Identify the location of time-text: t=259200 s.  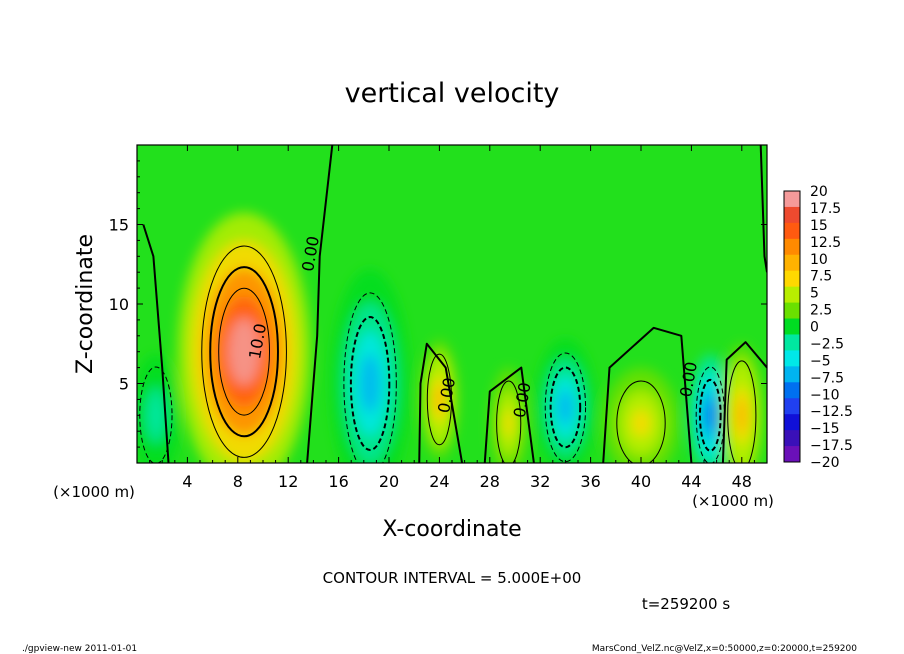
(686, 604).